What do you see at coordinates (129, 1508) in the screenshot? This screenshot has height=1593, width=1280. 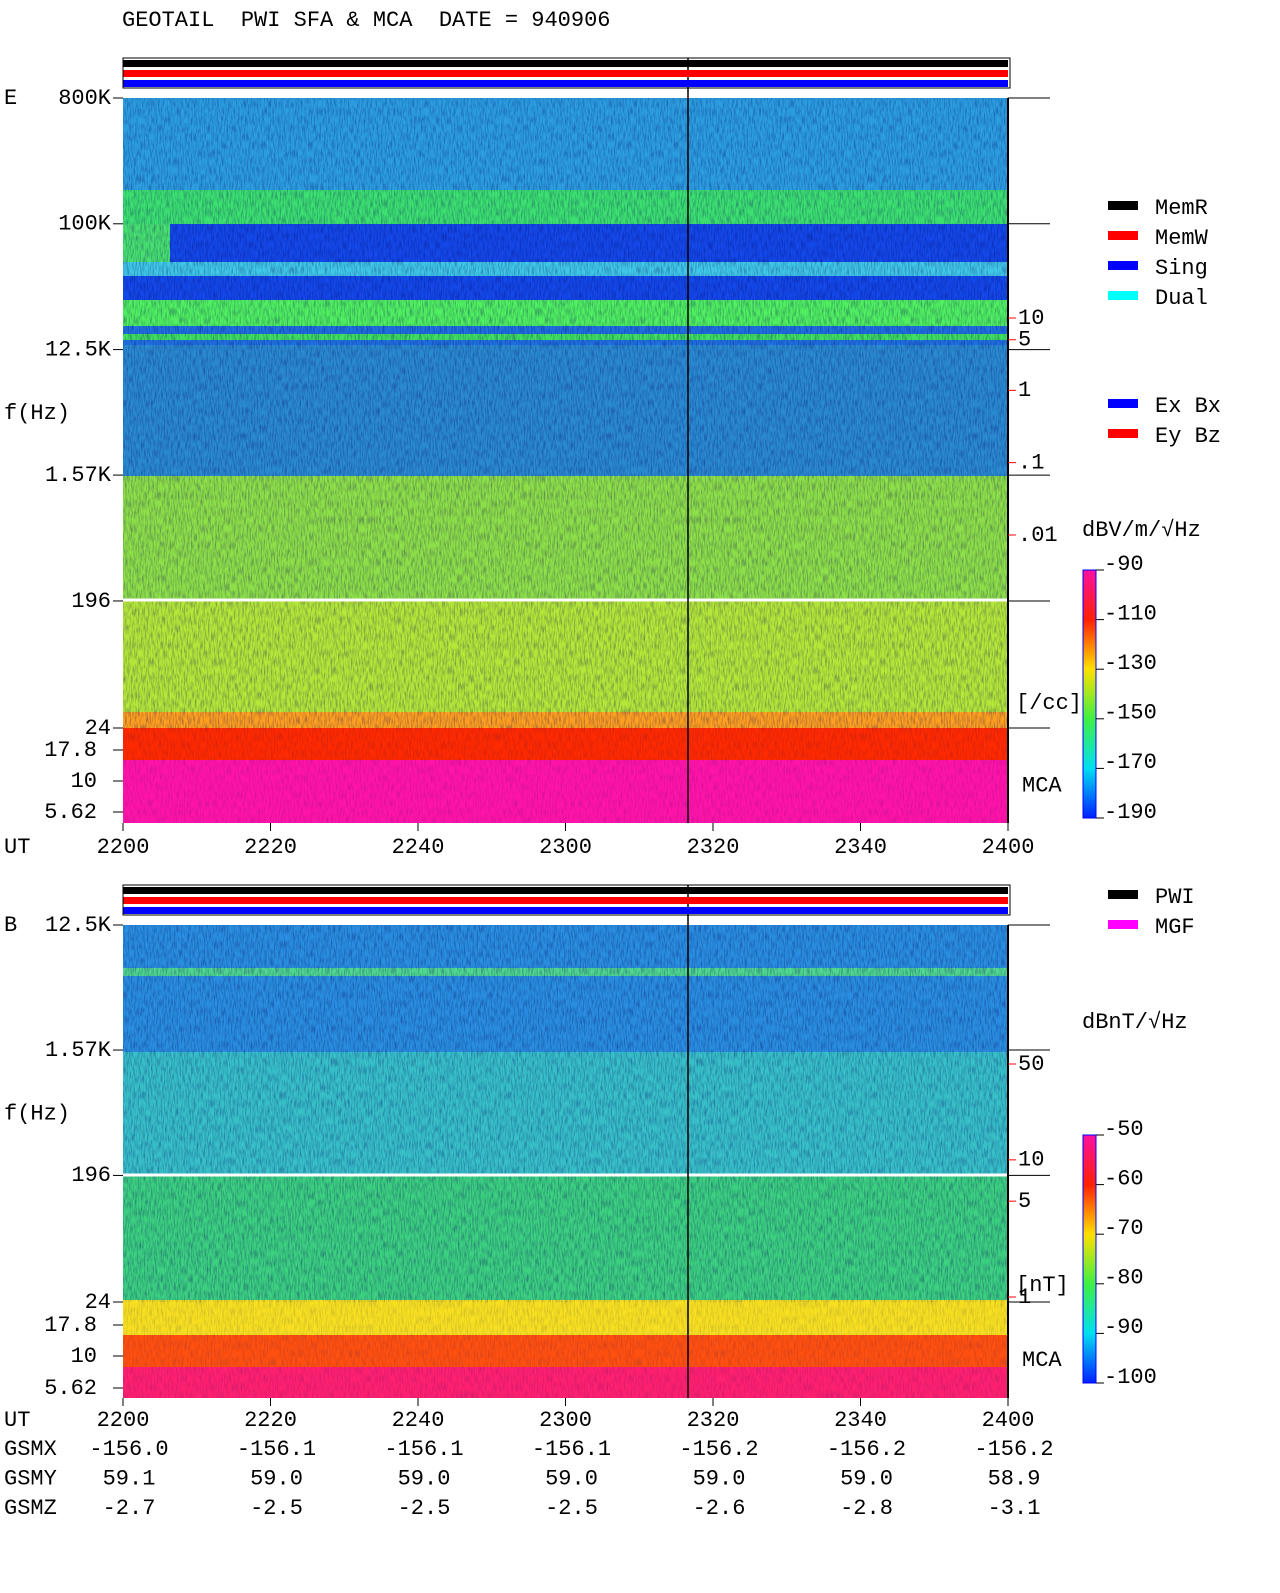 I see `ephemeris-value: -2.7` at bounding box center [129, 1508].